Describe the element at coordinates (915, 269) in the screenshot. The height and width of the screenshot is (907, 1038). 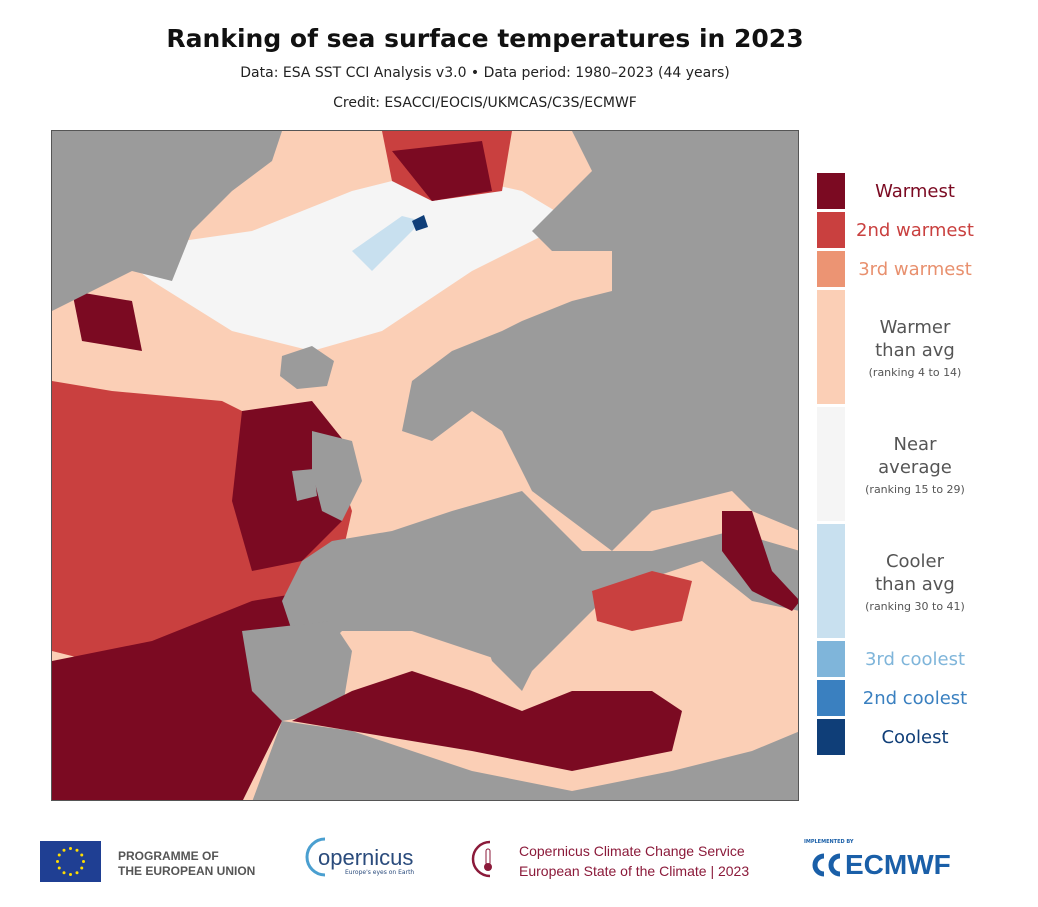
I see `legend-label: 3rd warmest` at that location.